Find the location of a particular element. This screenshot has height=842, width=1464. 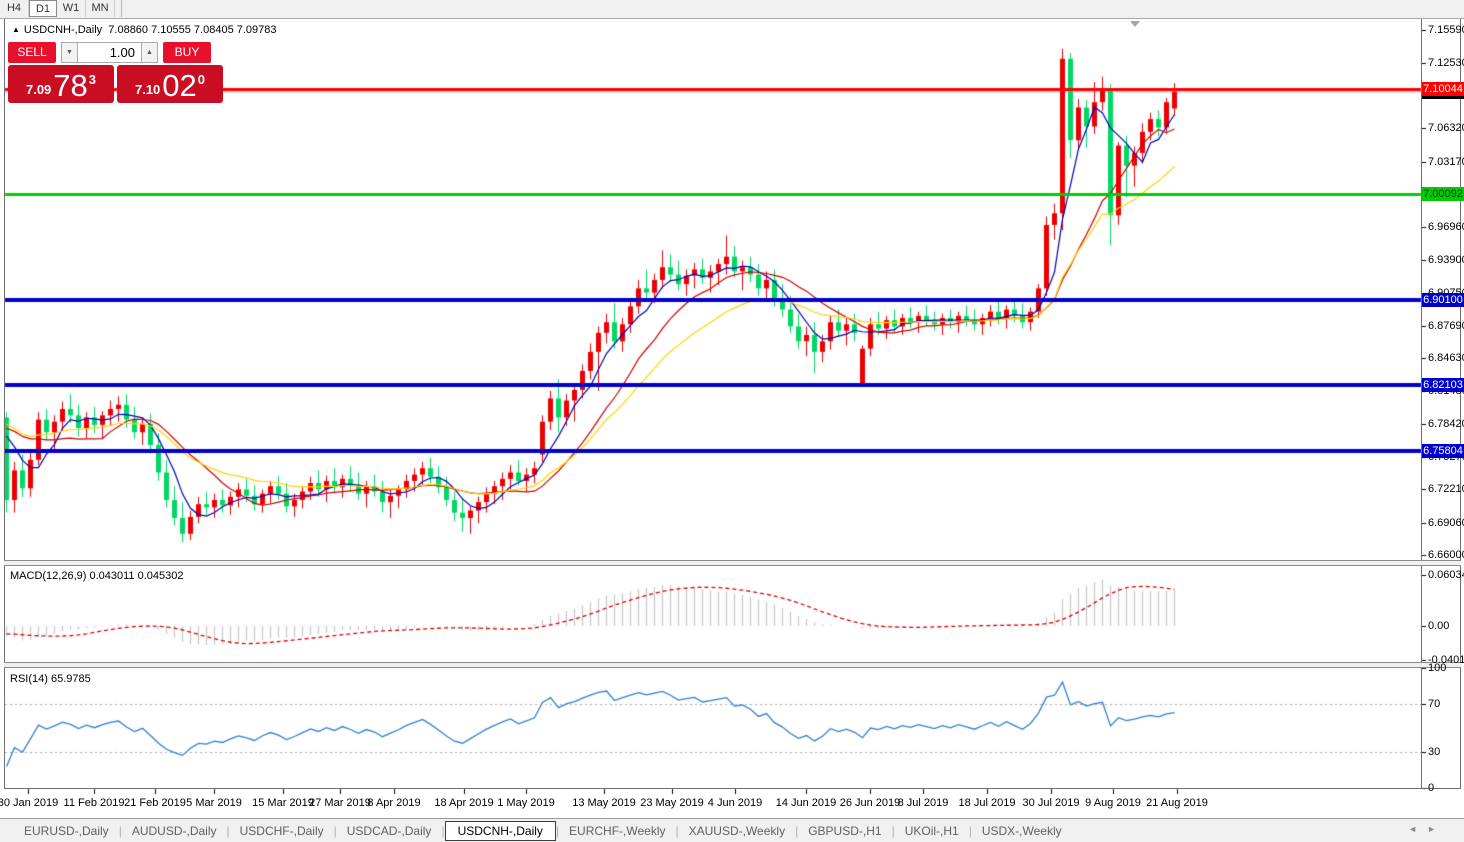

toolbar-separator is located at coordinates (118, 8).